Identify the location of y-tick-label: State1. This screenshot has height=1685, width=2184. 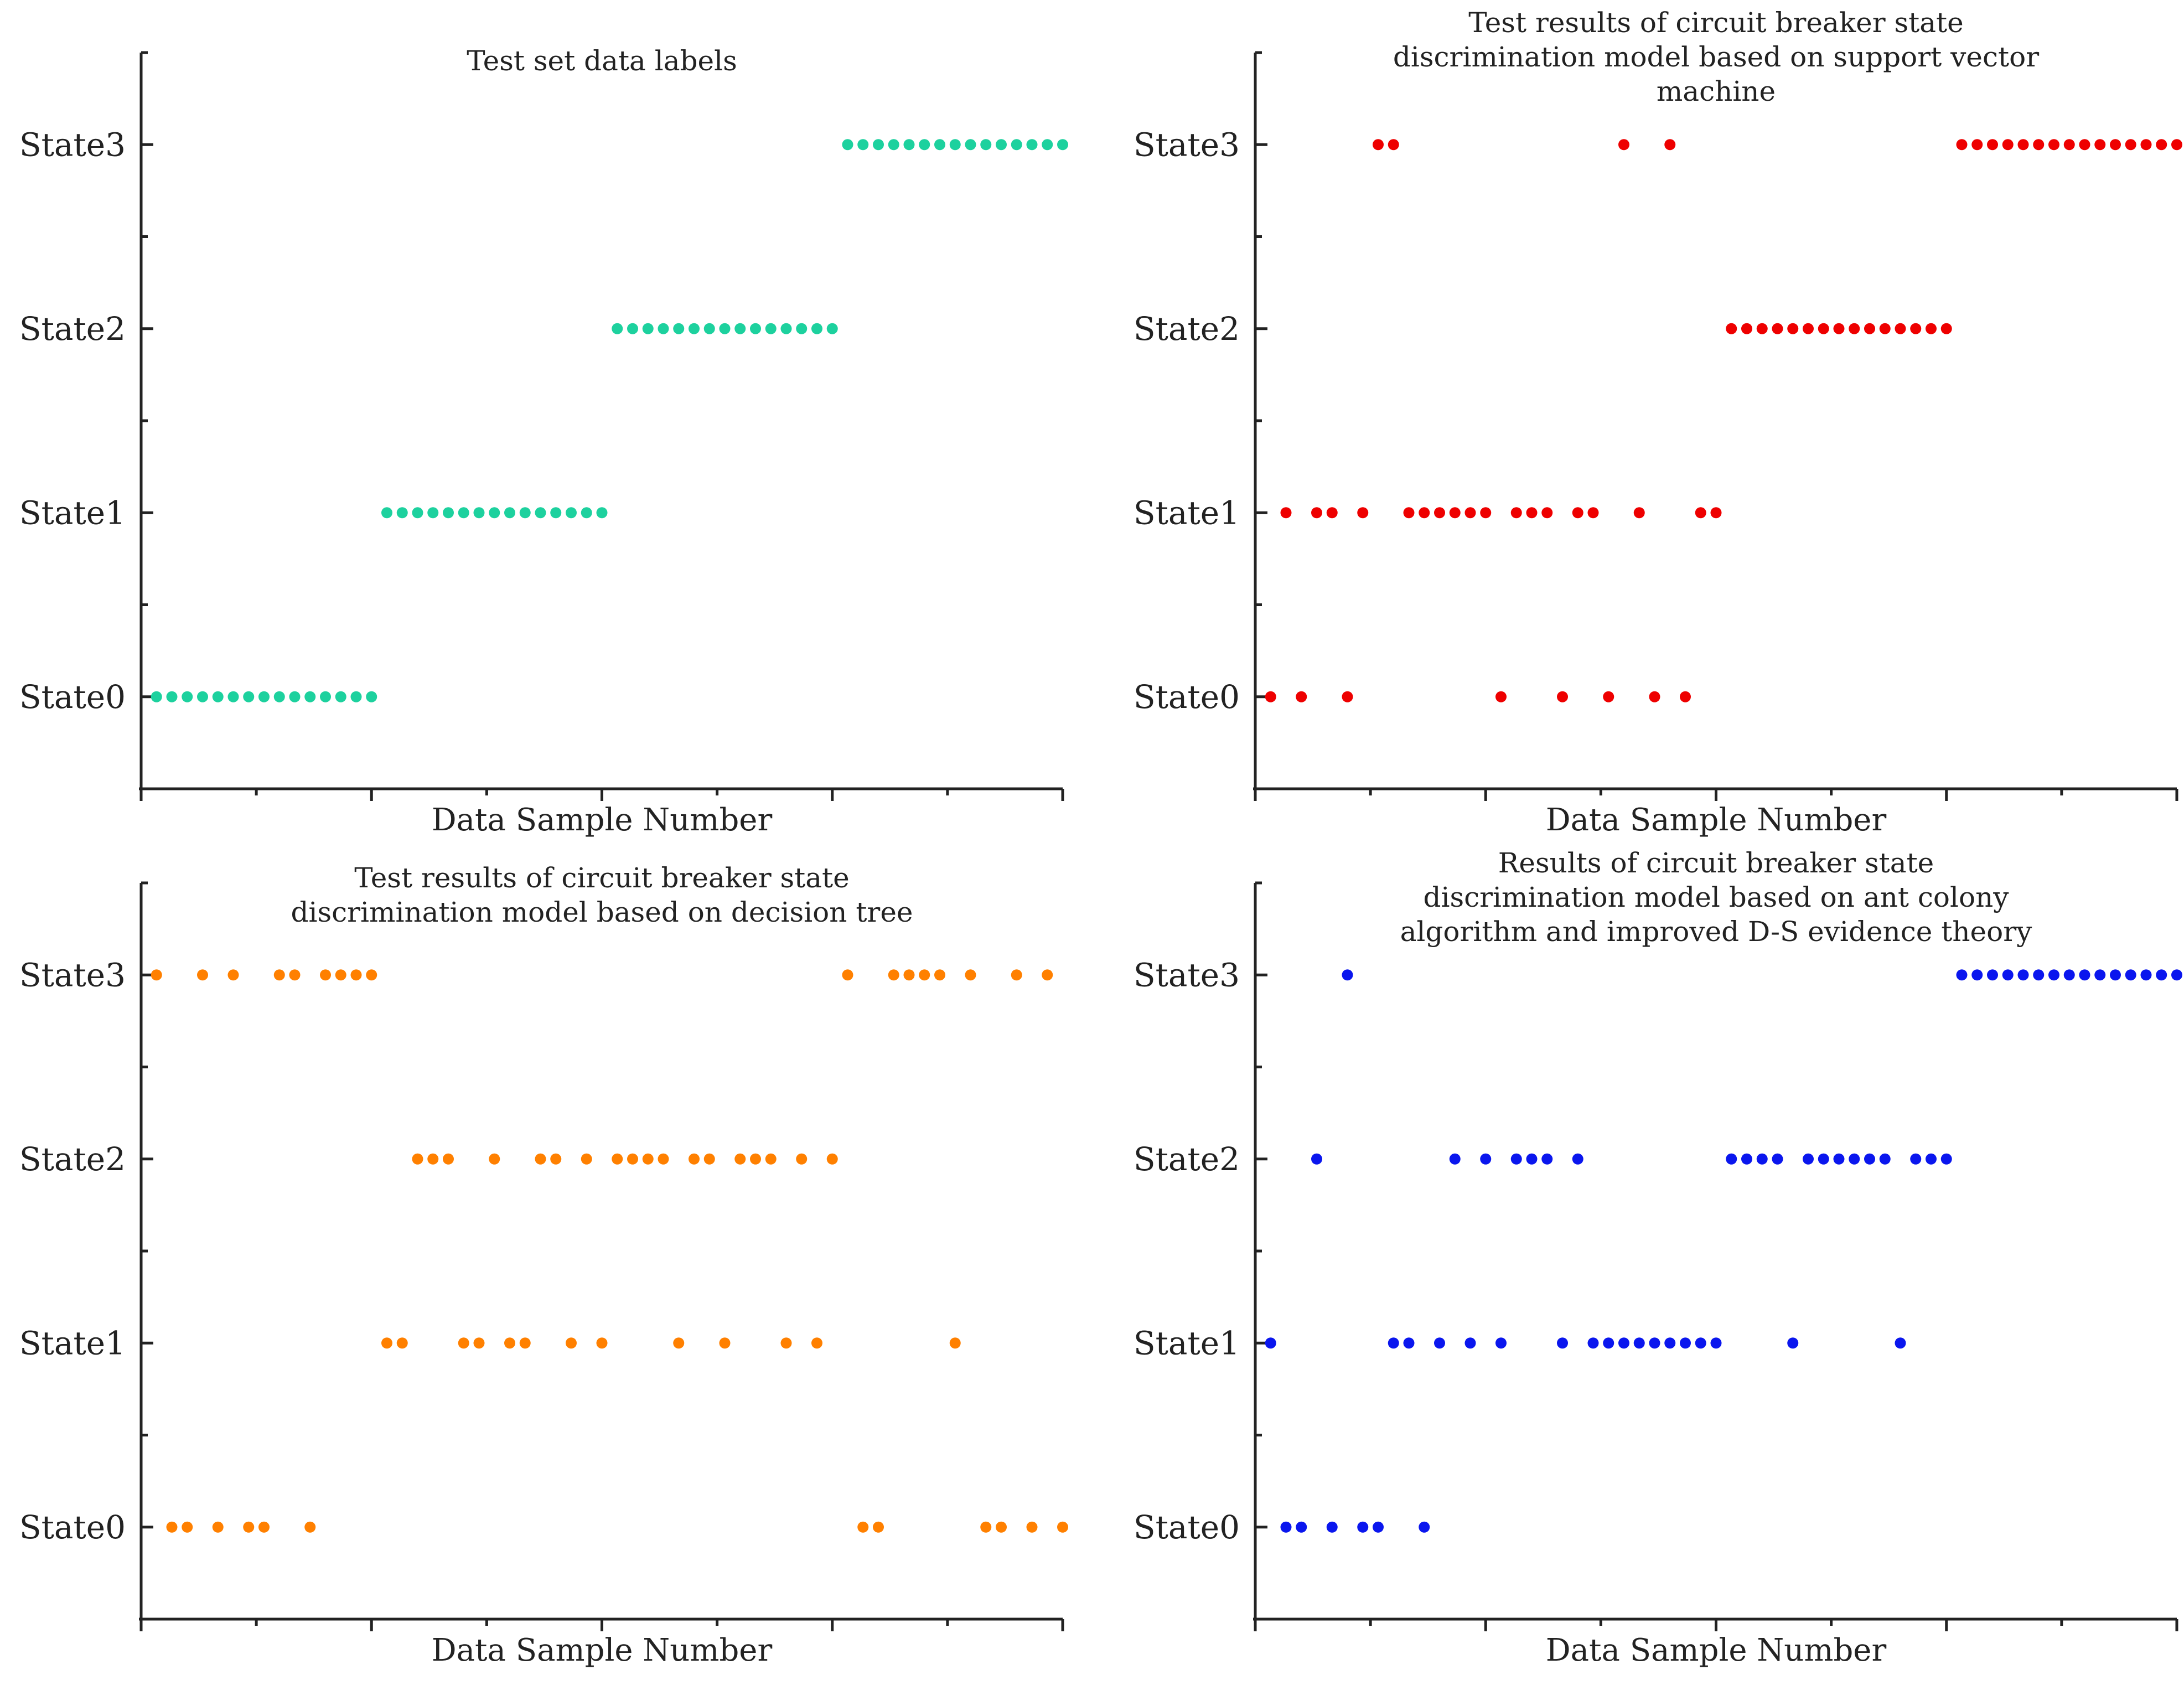
(1187, 512).